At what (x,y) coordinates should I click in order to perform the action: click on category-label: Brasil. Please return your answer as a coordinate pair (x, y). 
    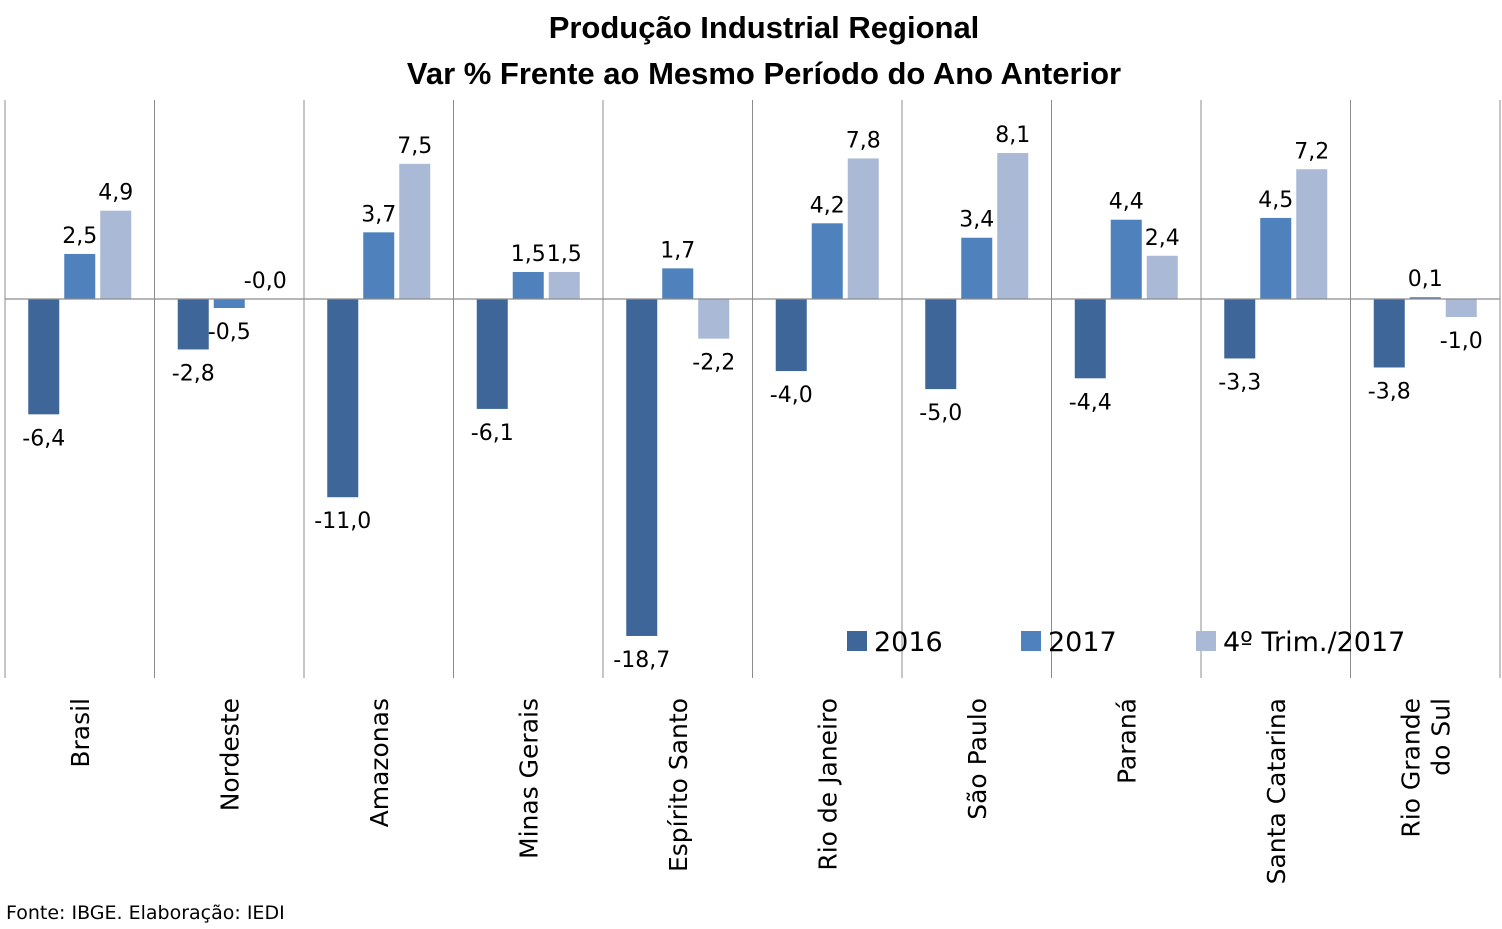
    Looking at the image, I should click on (80, 733).